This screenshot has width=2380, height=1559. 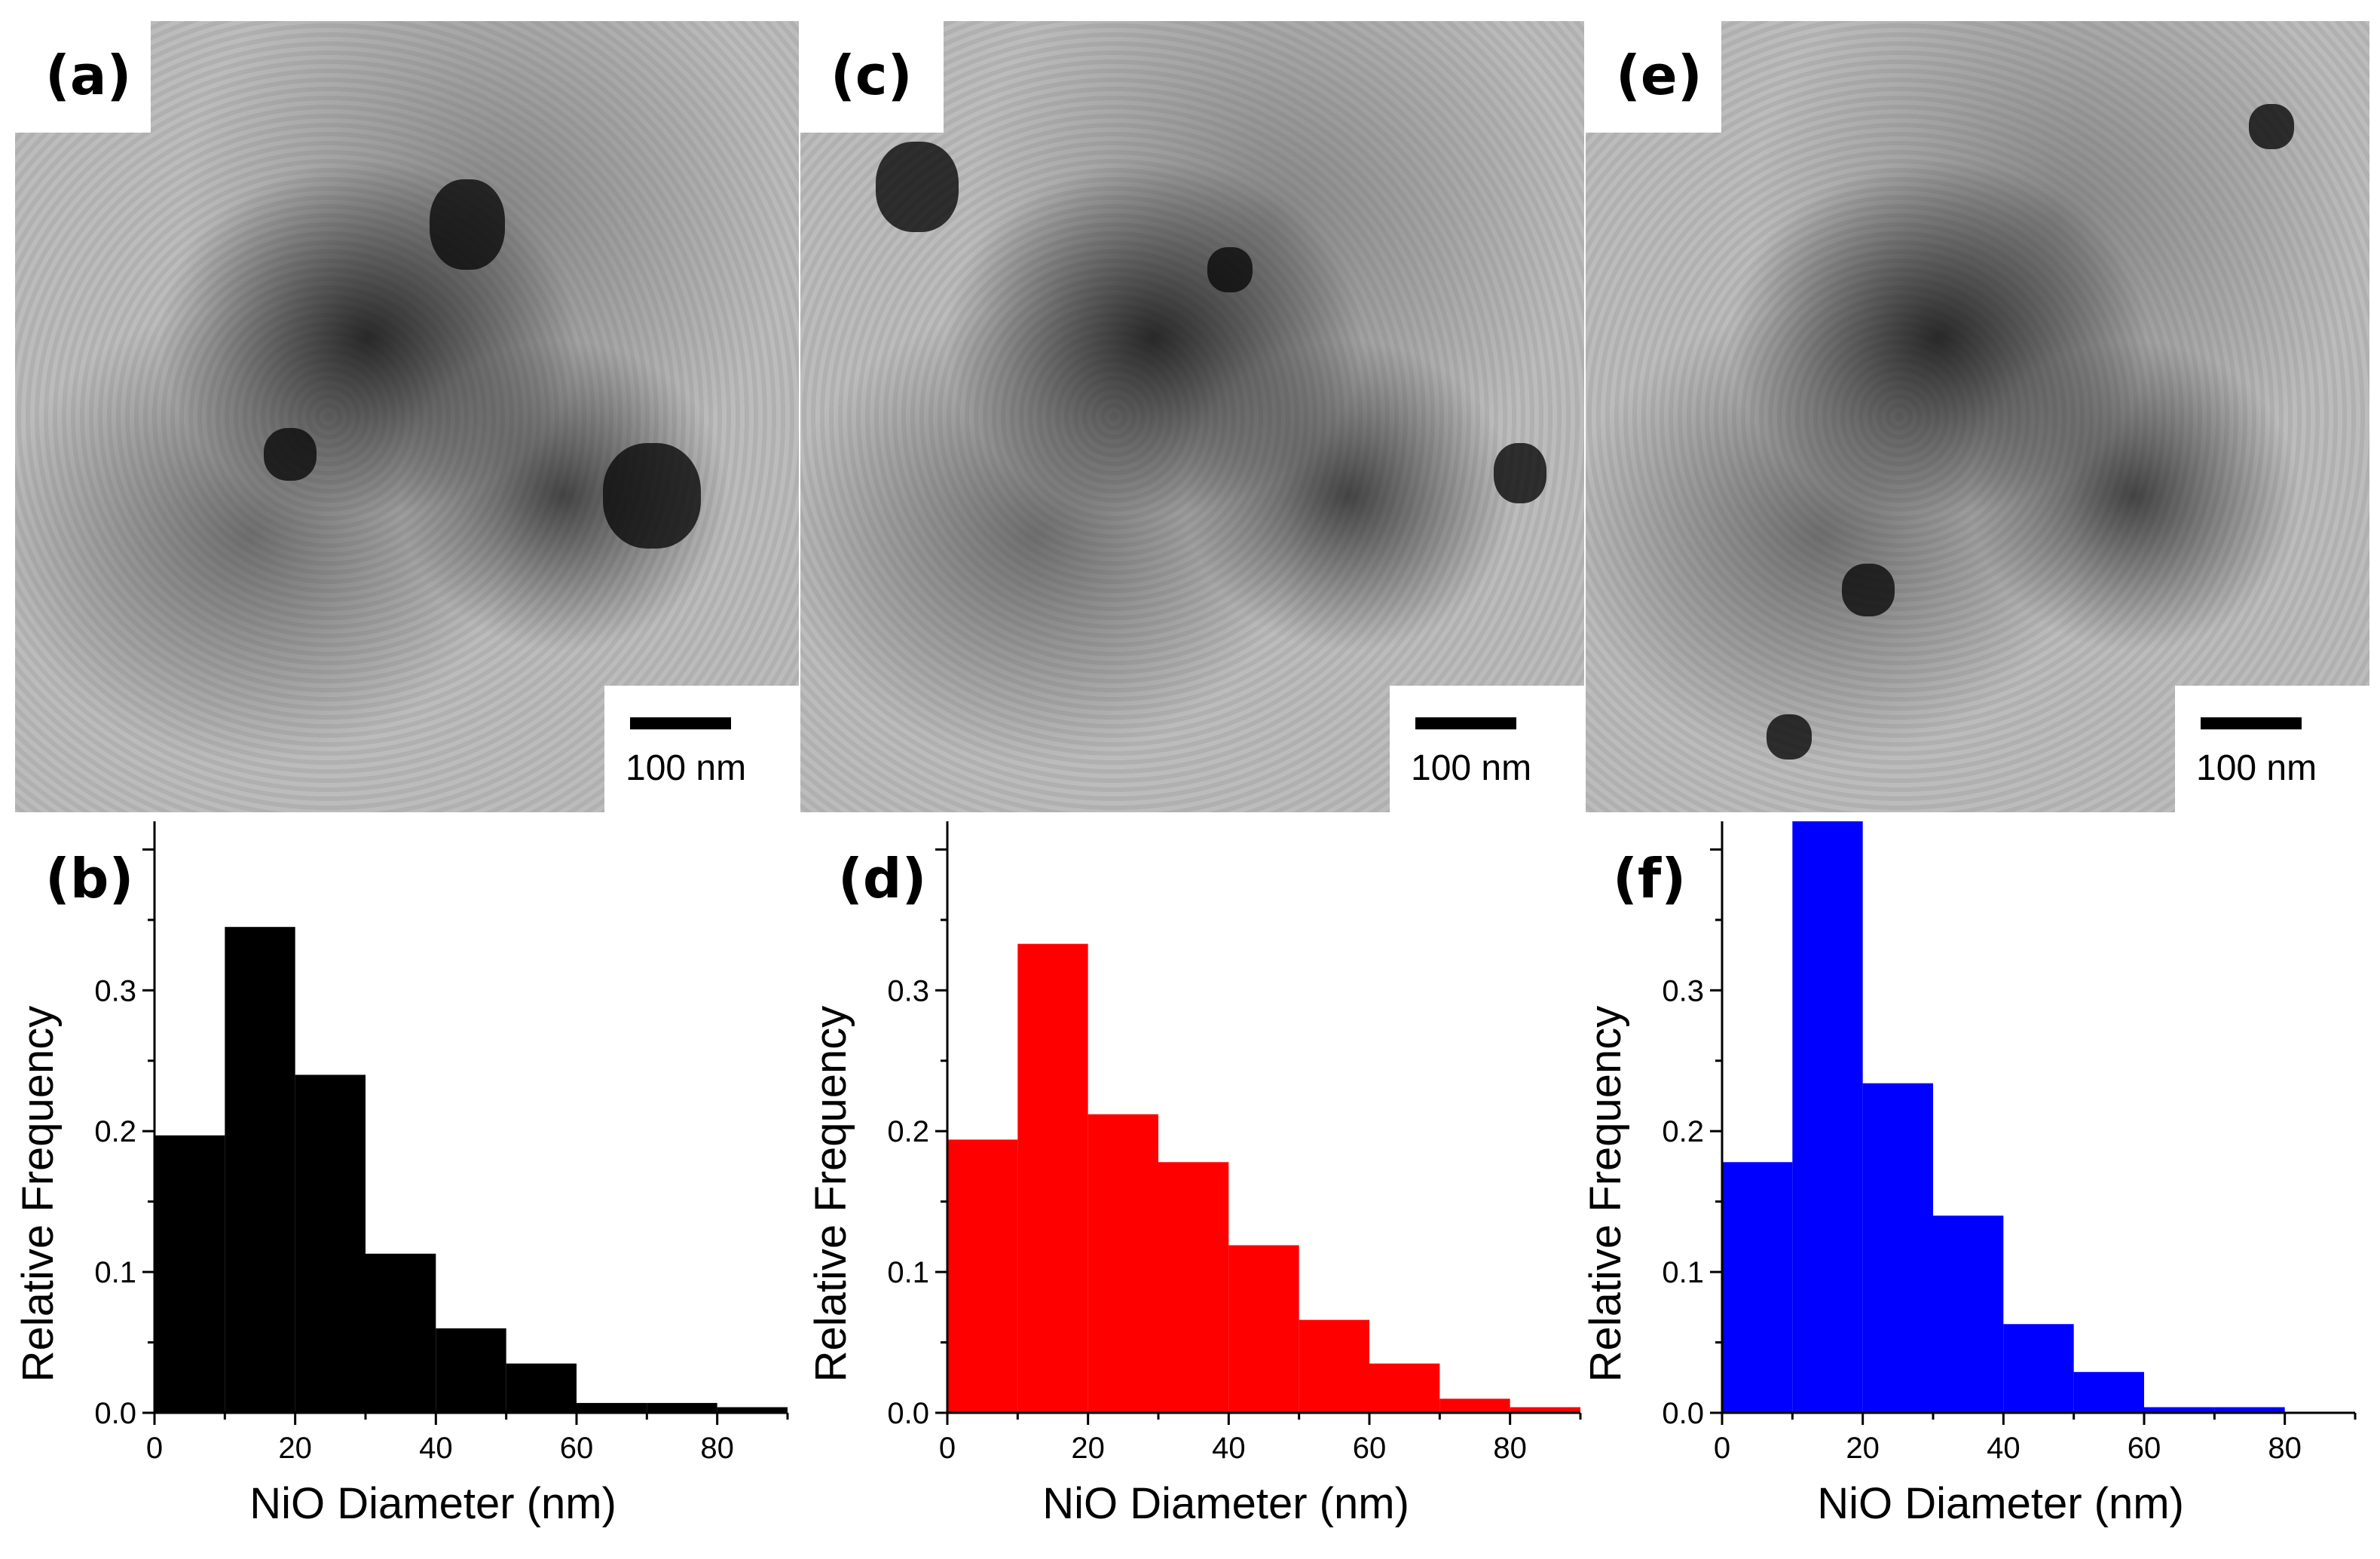 What do you see at coordinates (872, 77) in the screenshot?
I see `panel-label-c: (c)` at bounding box center [872, 77].